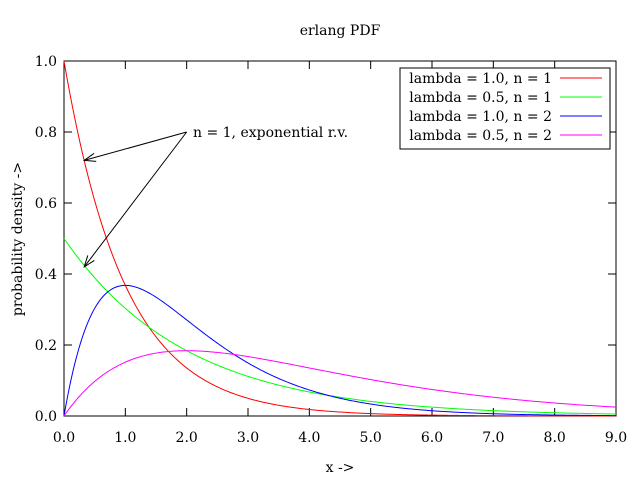 The image size is (640, 480). What do you see at coordinates (187, 438) in the screenshot?
I see `x-tick-label: 2.0` at bounding box center [187, 438].